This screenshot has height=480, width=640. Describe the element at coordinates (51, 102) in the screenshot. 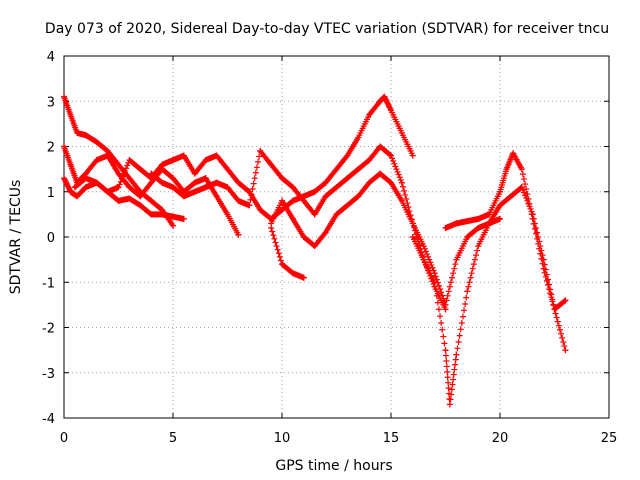

I see `y-tick-label: 3` at that location.